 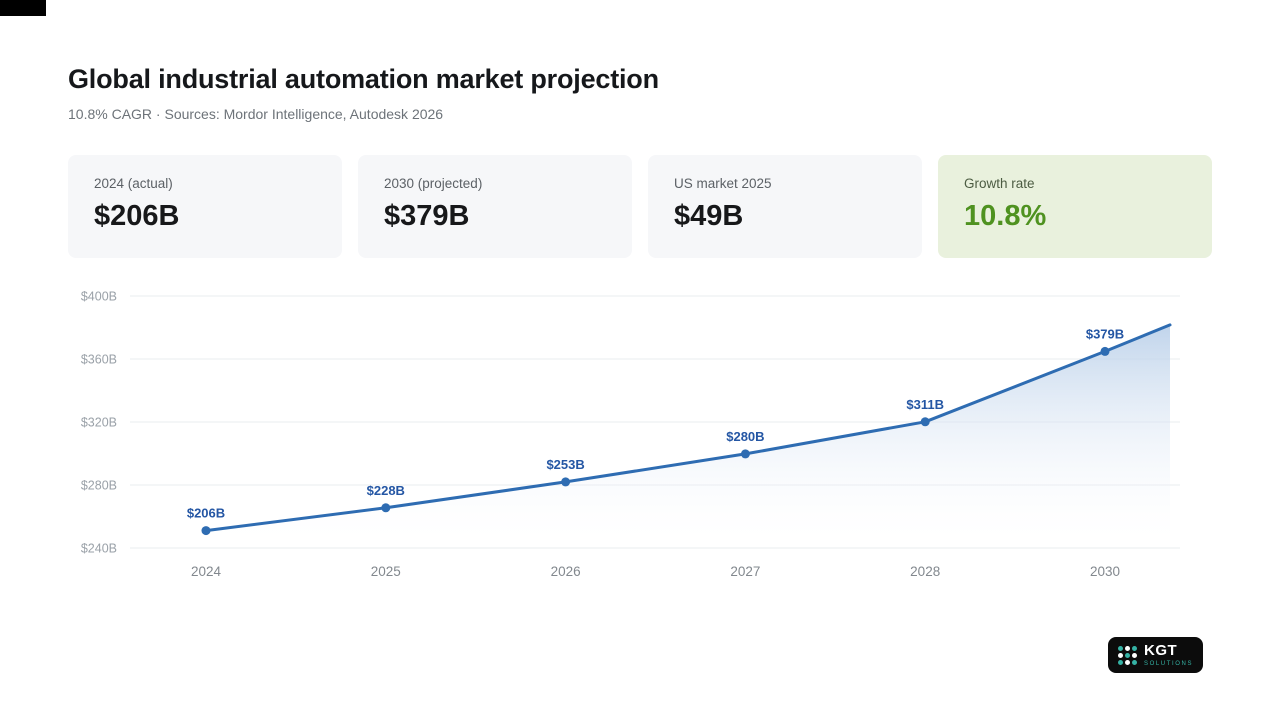 What do you see at coordinates (745, 571) in the screenshot?
I see `x-tick-label: 2027` at bounding box center [745, 571].